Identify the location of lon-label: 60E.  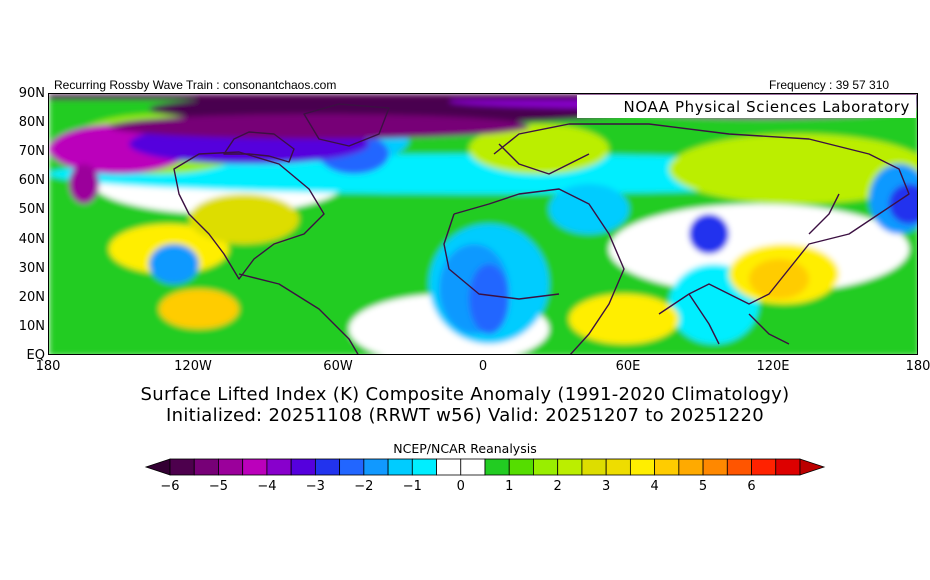
(628, 366).